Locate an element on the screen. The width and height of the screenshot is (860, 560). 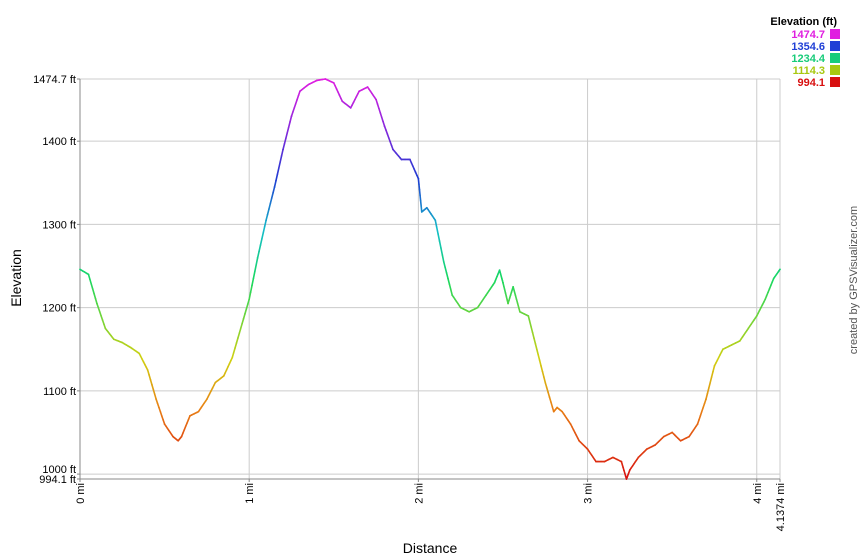
y-tick-label: 1100 ft is located at coordinates (59, 392).